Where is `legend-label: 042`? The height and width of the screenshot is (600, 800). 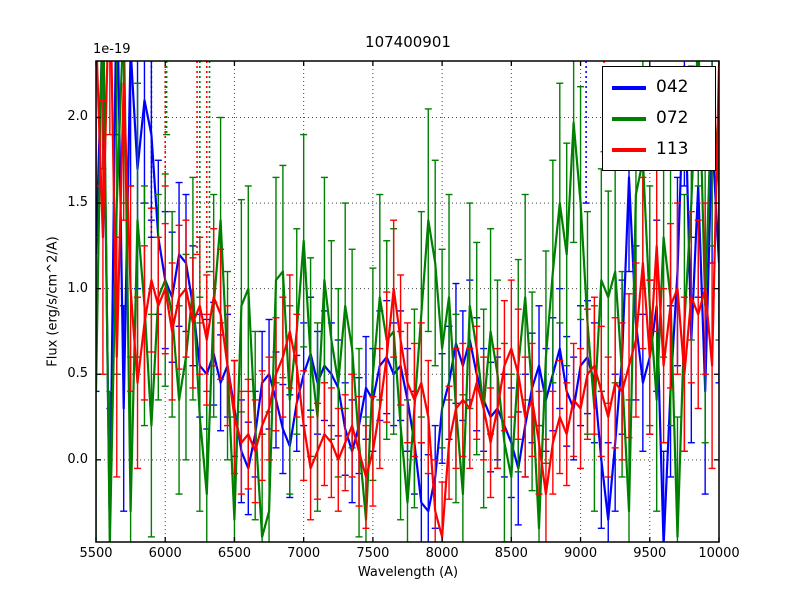
legend-label: 042 is located at coordinates (672, 87).